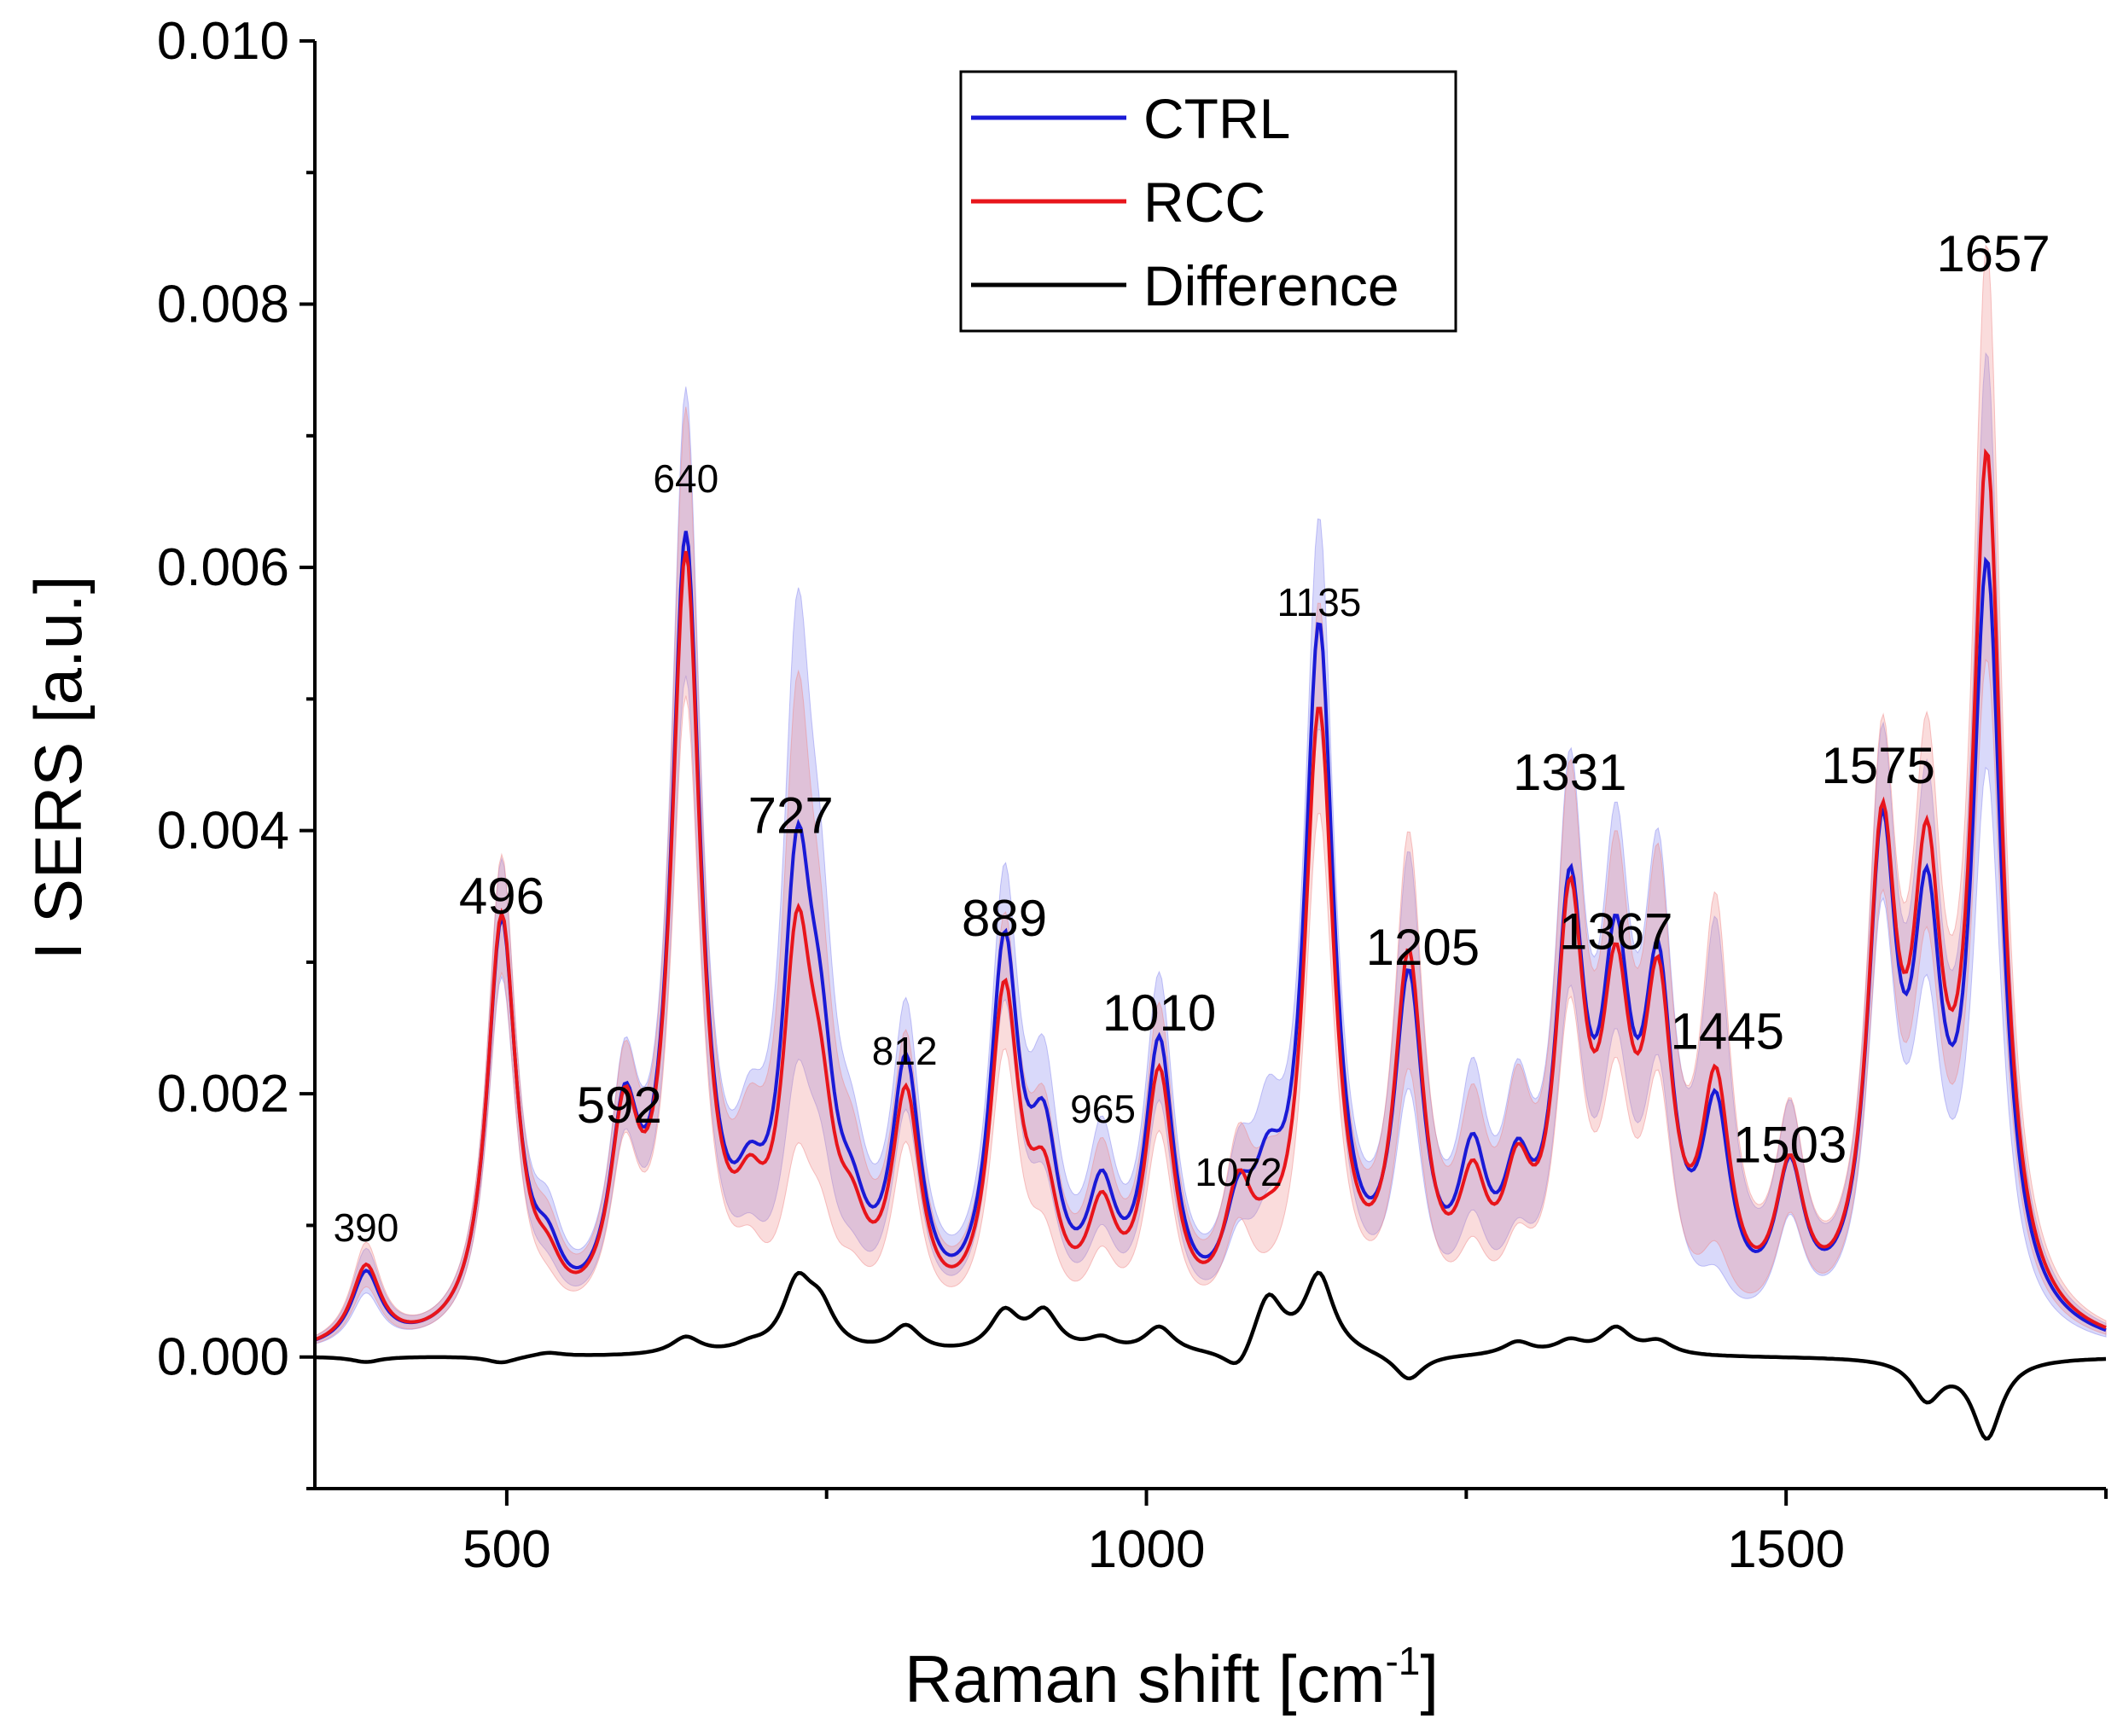  Describe the element at coordinates (1403, 1661) in the screenshot. I see `x-axis-title-superscript: -1` at that location.